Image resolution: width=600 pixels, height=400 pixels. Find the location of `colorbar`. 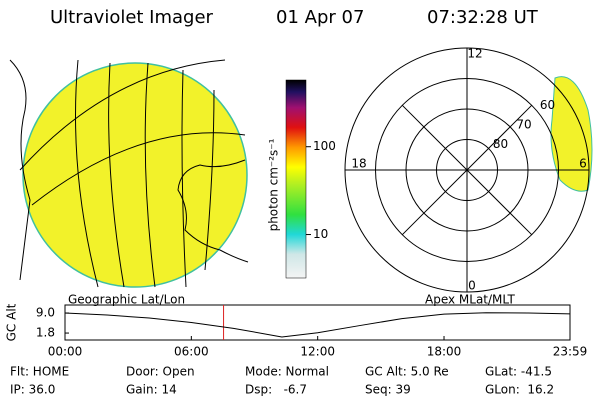

colorbar is located at coordinates (296, 179).